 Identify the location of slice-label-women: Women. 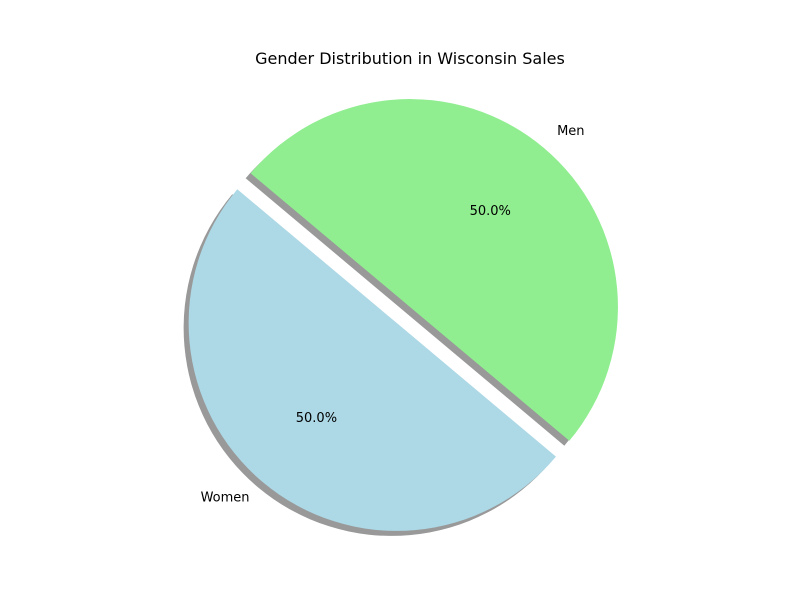
(225, 498).